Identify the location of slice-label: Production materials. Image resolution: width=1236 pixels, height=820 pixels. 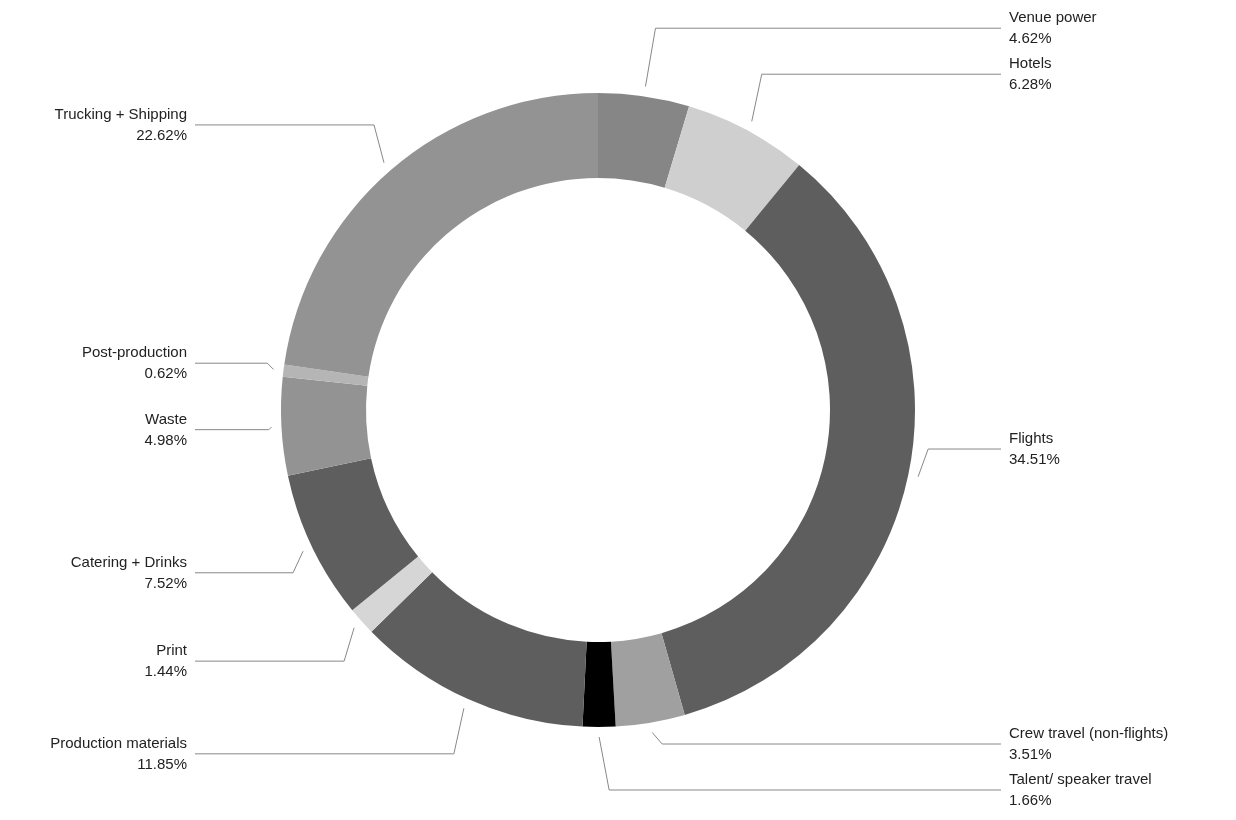
(118, 742).